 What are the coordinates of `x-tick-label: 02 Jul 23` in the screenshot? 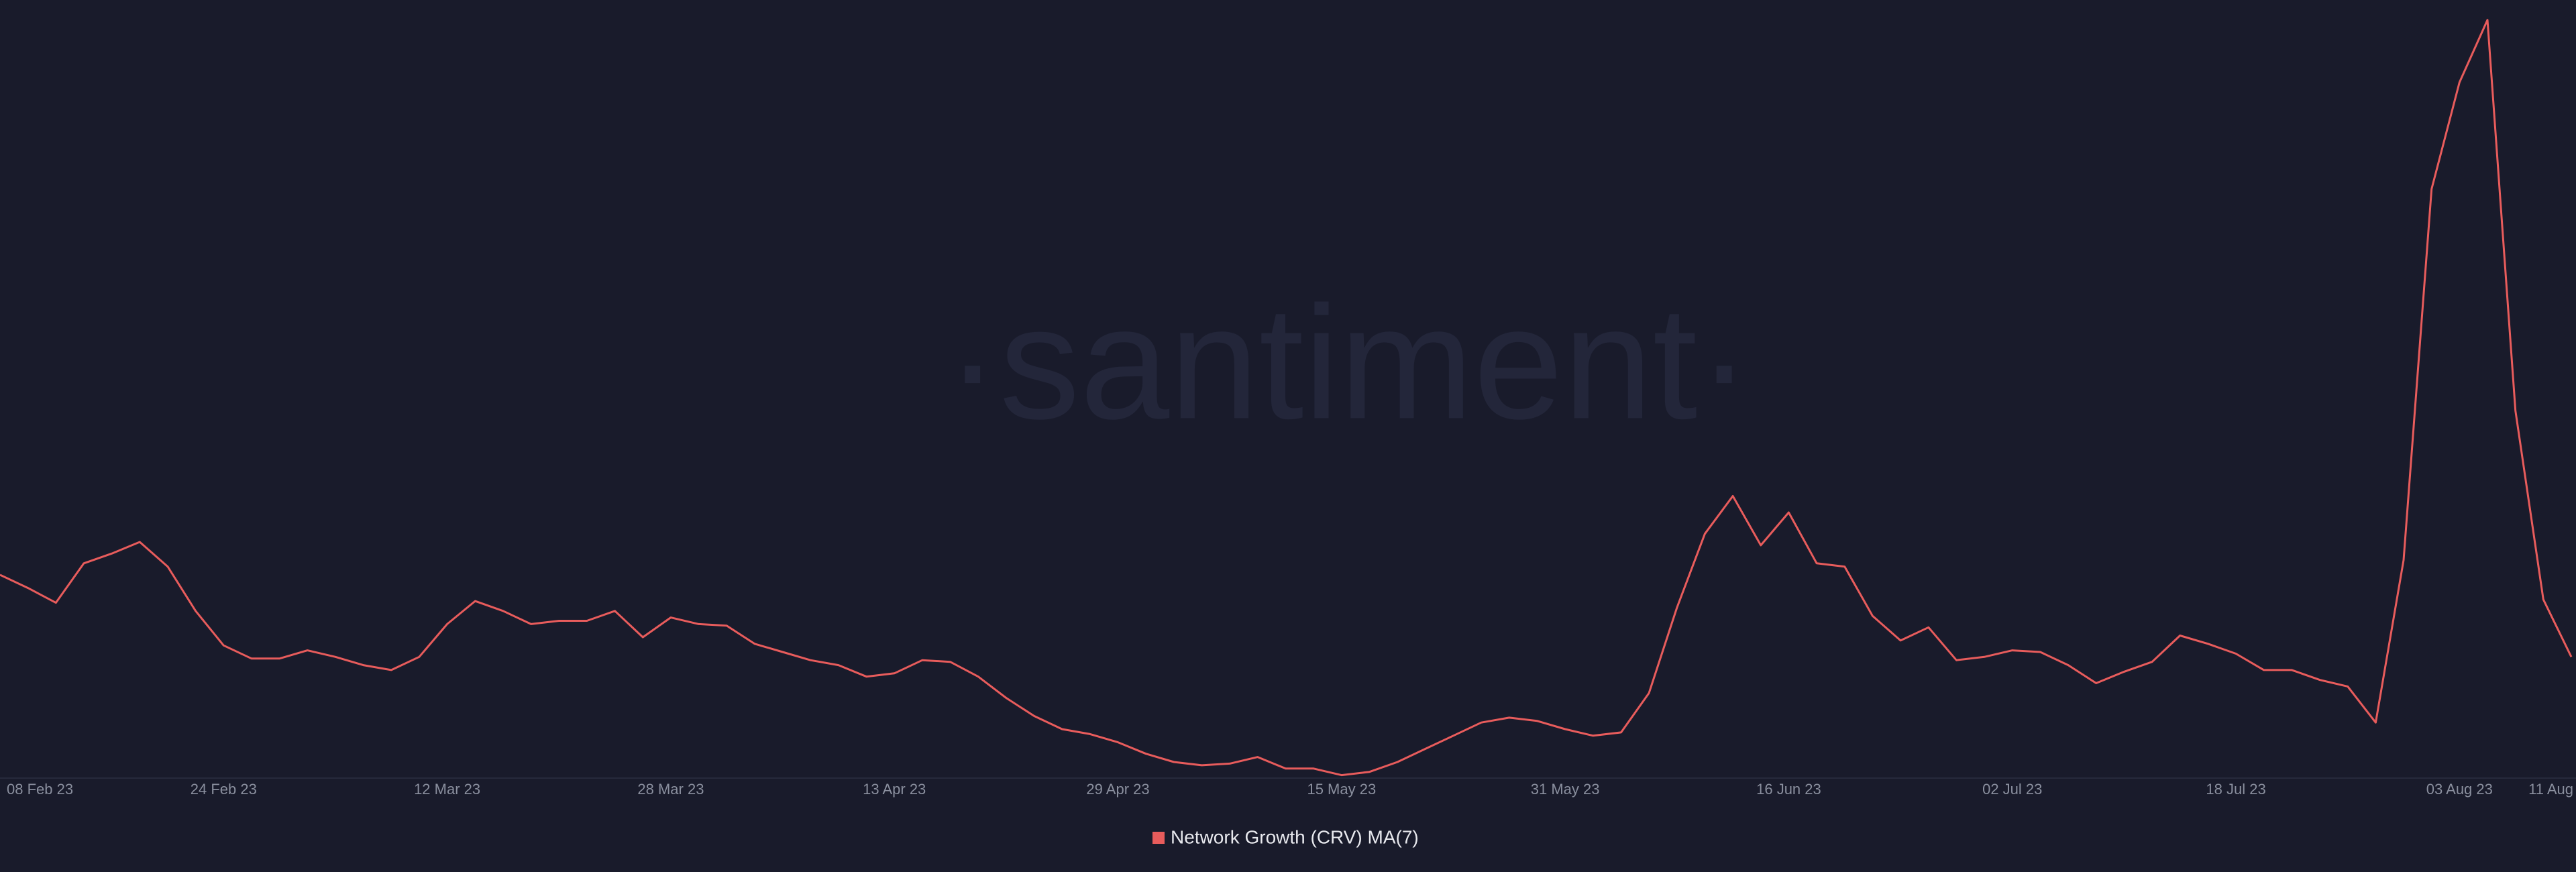 It's located at (2012, 790).